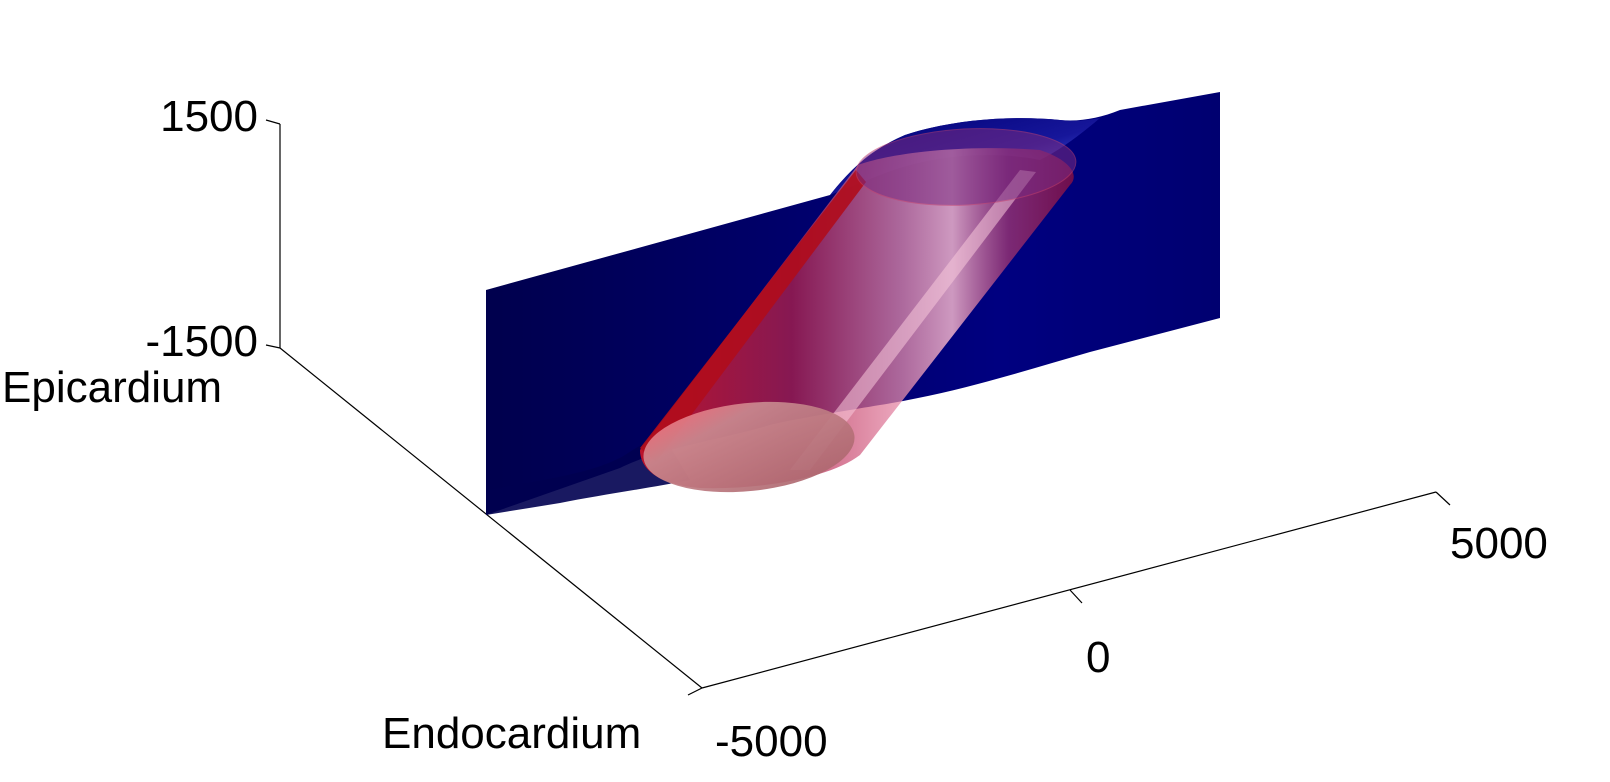 The image size is (1610, 782). What do you see at coordinates (511, 733) in the screenshot?
I see `depth-axis-end-label: Endocardium` at bounding box center [511, 733].